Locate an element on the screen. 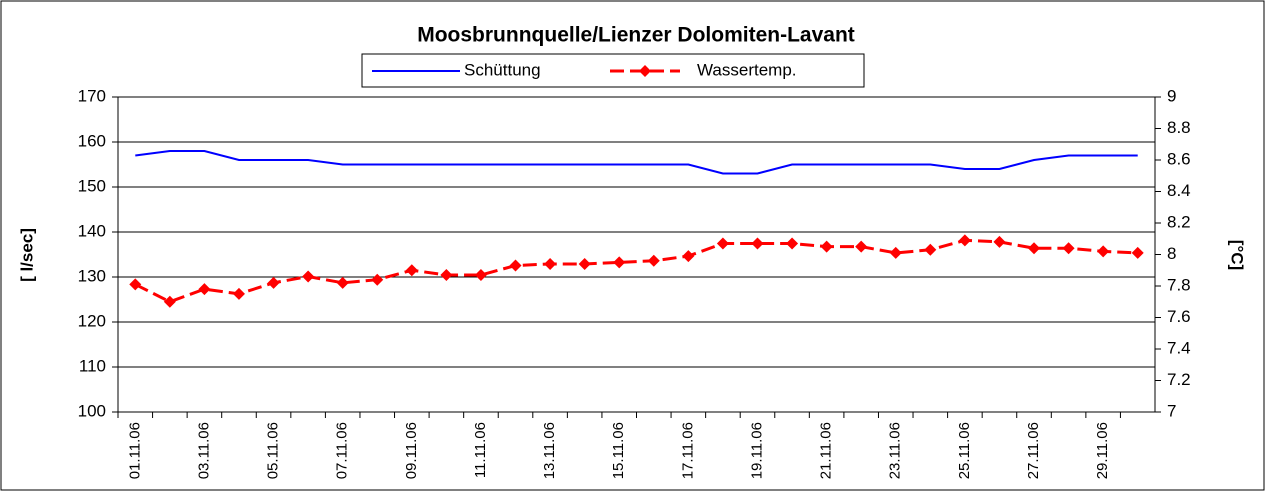 The image size is (1266, 491). x-tick-label: 15.11.06 is located at coordinates (618, 450).